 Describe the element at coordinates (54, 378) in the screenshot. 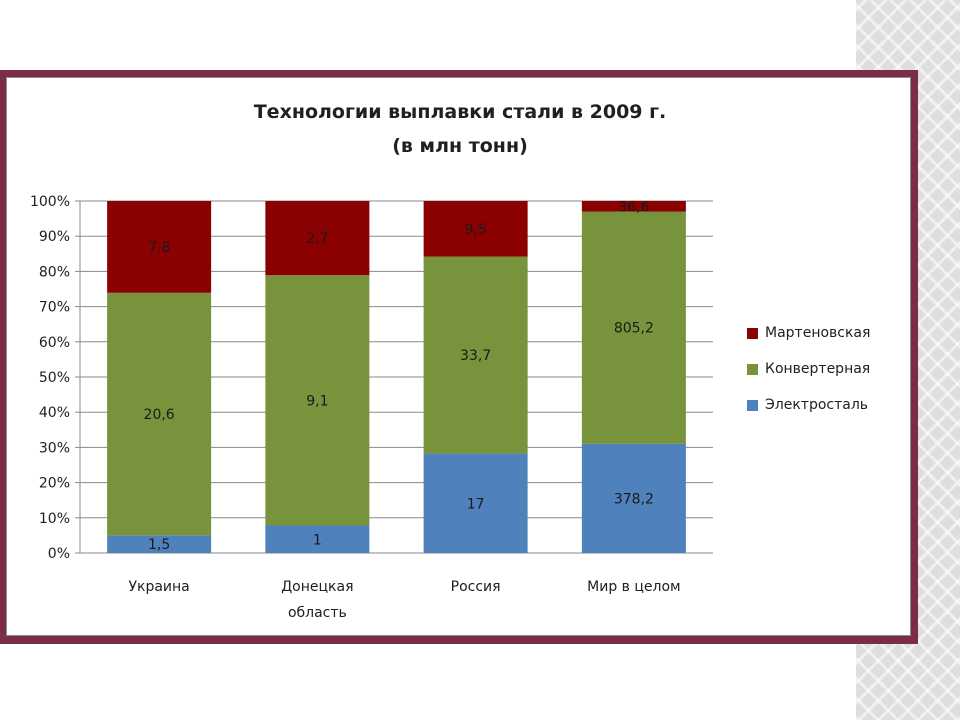

I see `y-tick-label: 50%` at that location.